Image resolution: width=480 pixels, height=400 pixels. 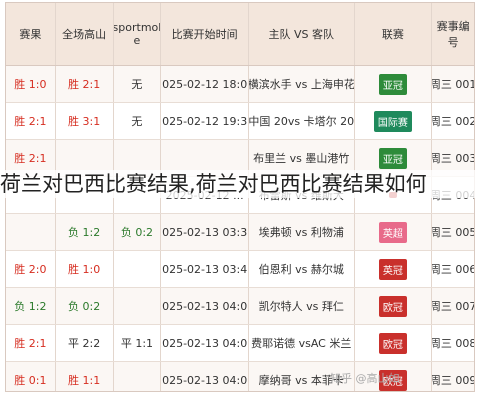 What do you see at coordinates (240, 184) in the screenshot?
I see `overlay-title: 荷兰对巴西比赛结果,荷兰对巴西比赛结果如何` at bounding box center [240, 184].